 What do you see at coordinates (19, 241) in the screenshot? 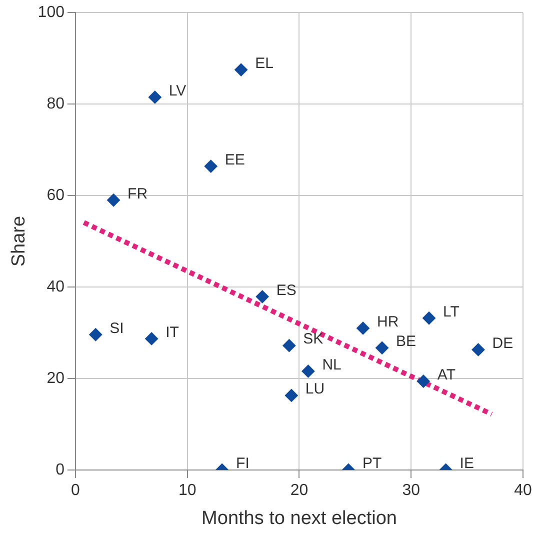
I see `y-axis-title: Share` at bounding box center [19, 241].